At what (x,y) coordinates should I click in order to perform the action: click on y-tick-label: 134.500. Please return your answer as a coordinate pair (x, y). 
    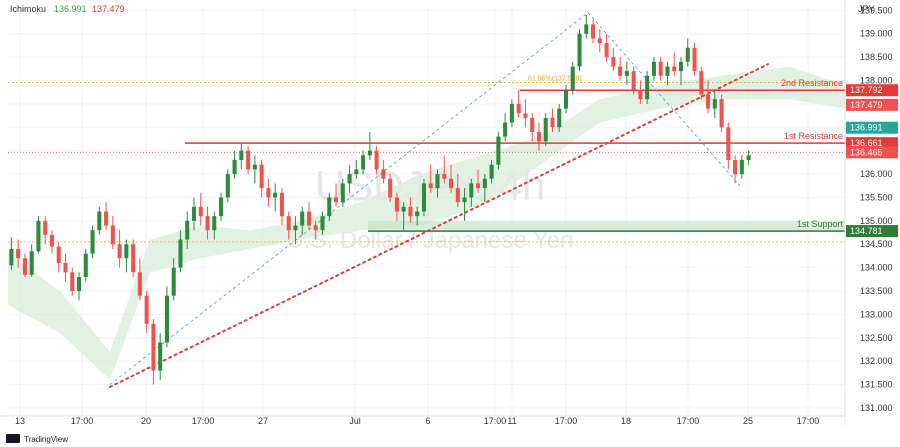
    Looking at the image, I should click on (876, 244).